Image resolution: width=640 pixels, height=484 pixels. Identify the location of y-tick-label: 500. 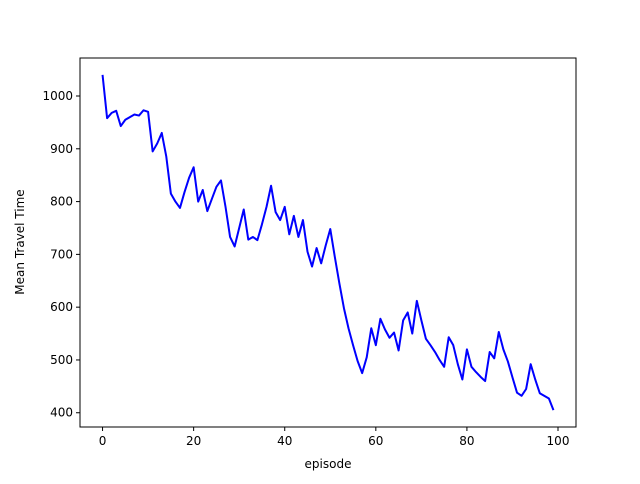
(61, 360).